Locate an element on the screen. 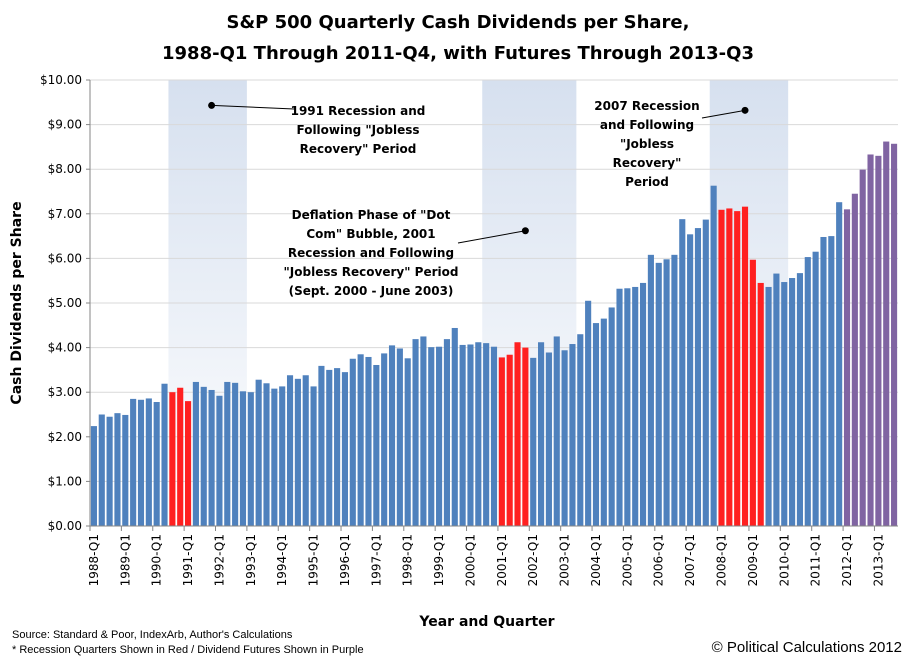 The width and height of the screenshot is (915, 663). x-tick-label: 2011-Q1 is located at coordinates (816, 560).